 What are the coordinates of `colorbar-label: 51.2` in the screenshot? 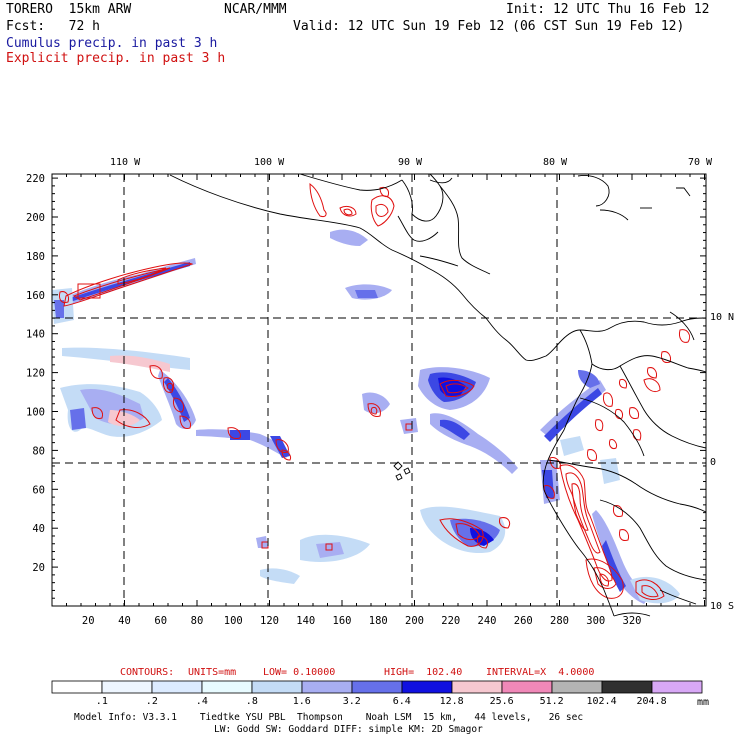 It's located at (551, 701).